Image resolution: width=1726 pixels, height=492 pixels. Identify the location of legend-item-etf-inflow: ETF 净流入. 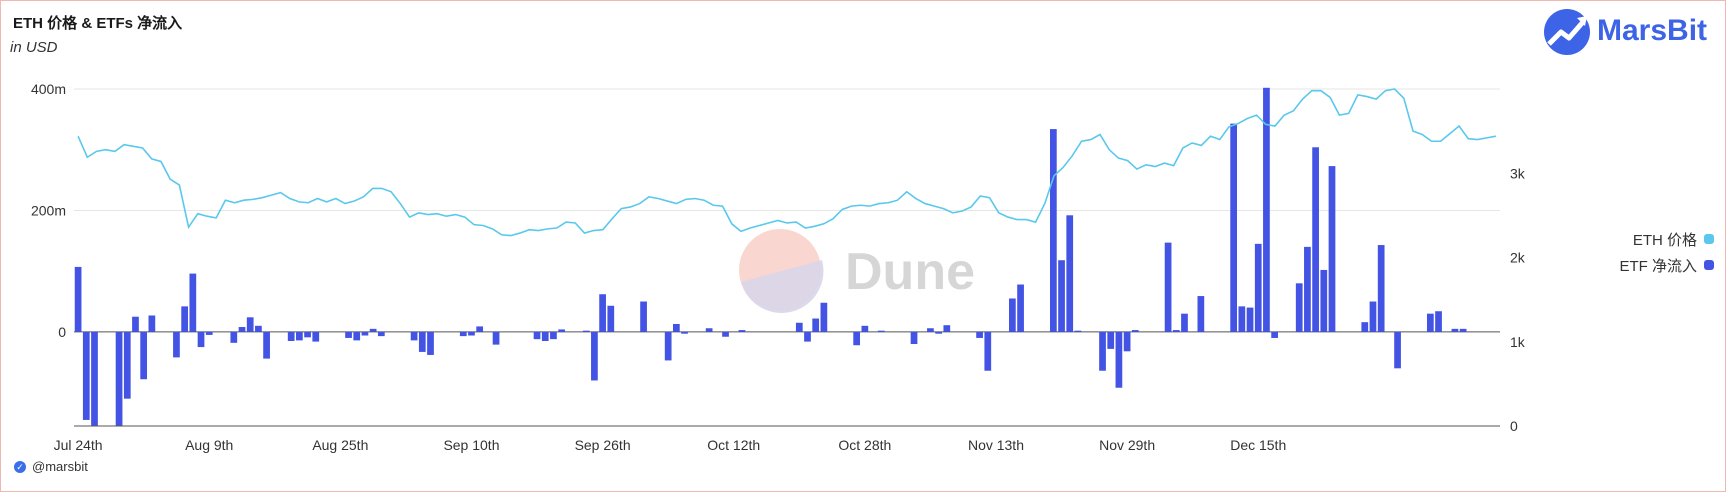
(1667, 265).